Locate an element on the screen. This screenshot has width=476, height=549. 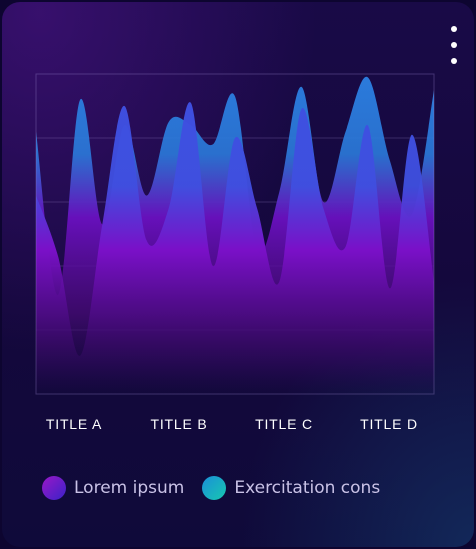
x-tick-label: TITLE A is located at coordinates (74, 424).